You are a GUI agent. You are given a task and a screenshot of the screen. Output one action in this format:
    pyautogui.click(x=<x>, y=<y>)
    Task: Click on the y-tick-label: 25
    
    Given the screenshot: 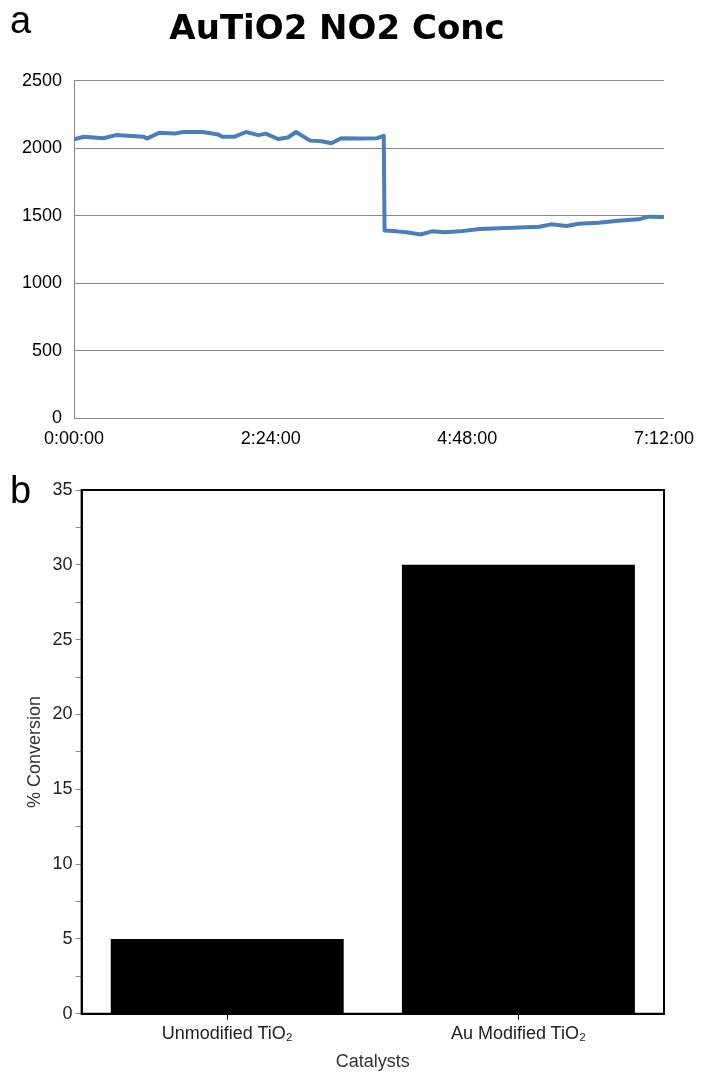 What is the action you would take?
    pyautogui.click(x=62, y=638)
    